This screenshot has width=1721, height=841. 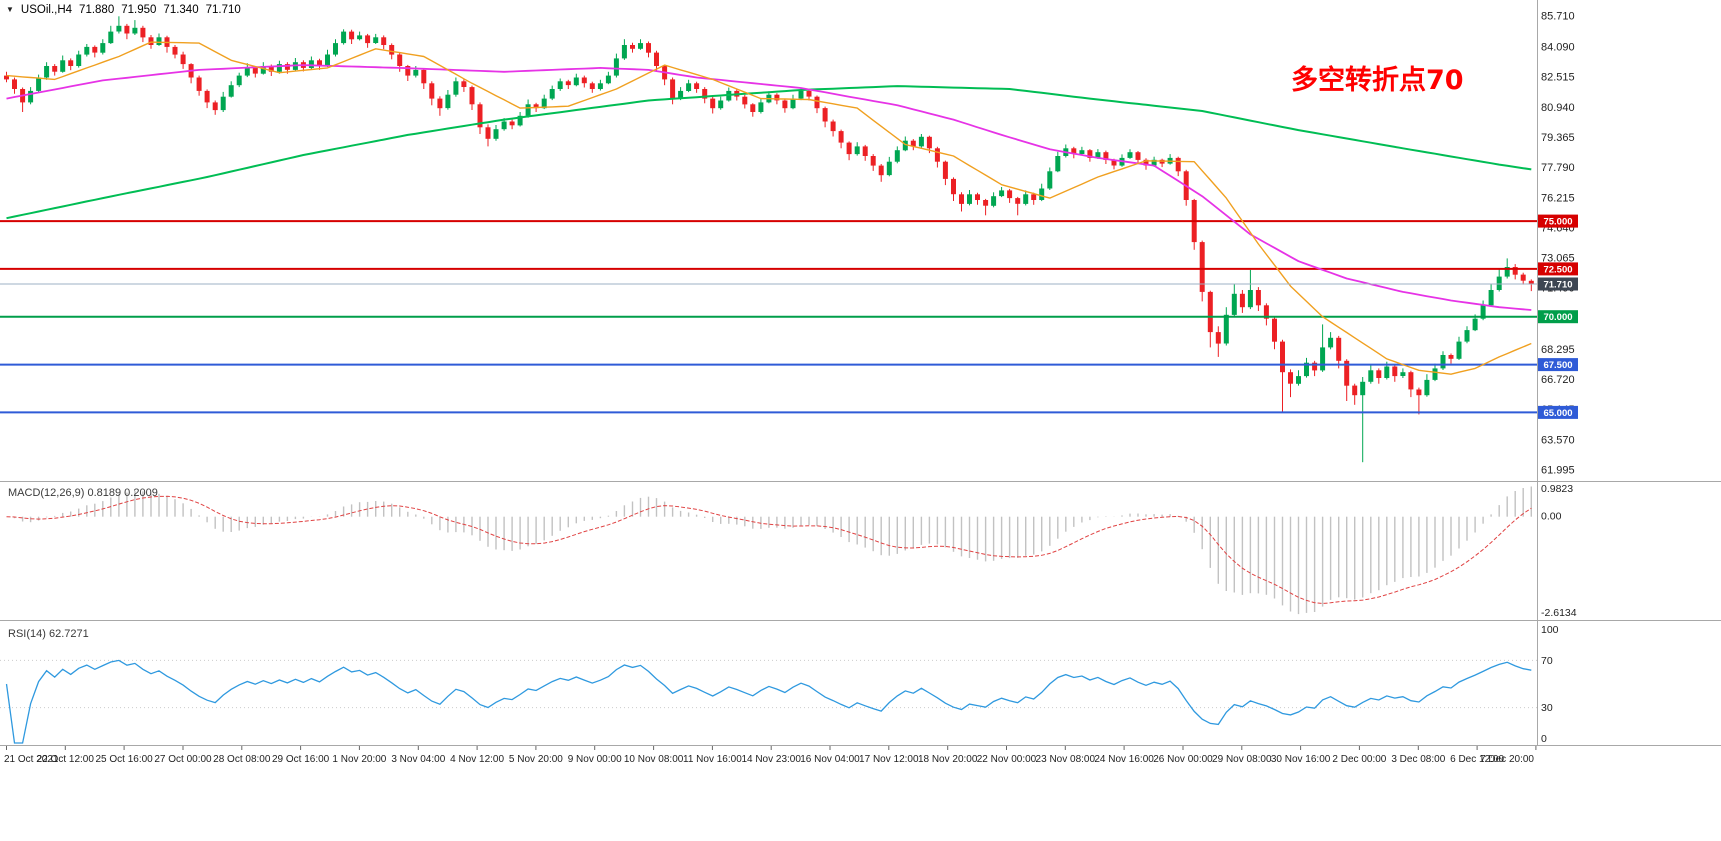 What do you see at coordinates (66, 759) in the screenshot?
I see `svg-text: 22 Oct 12:00` at bounding box center [66, 759].